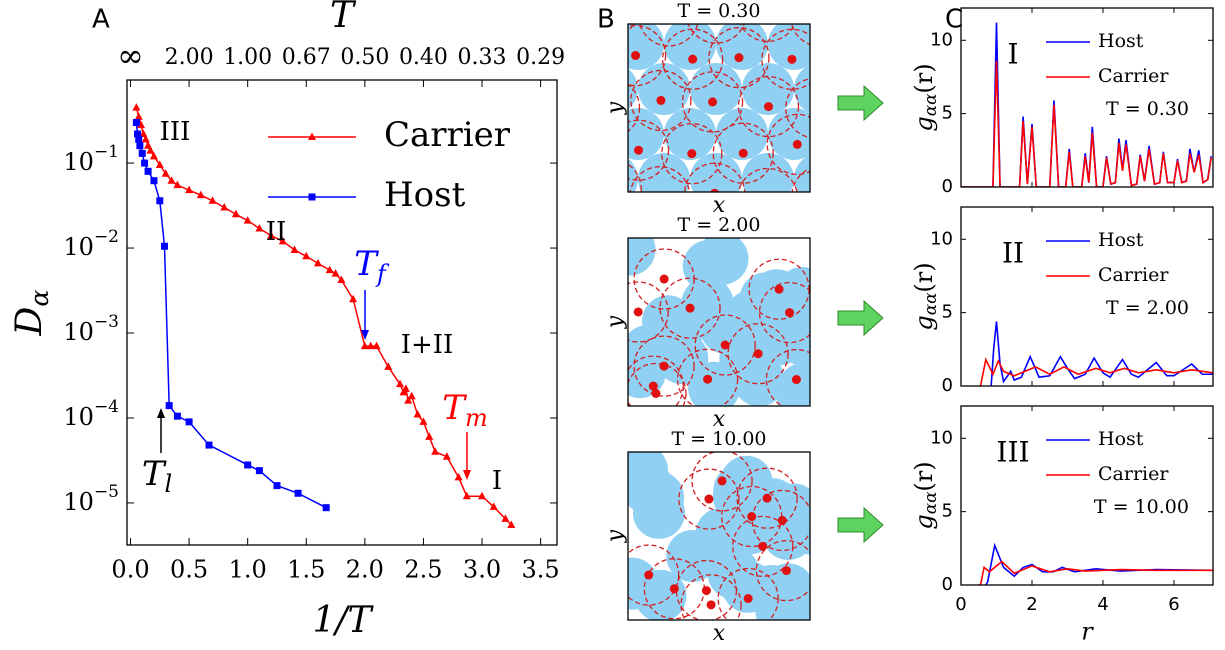 Image resolution: width=1225 pixels, height=650 pixels. What do you see at coordinates (540, 57) in the screenshot?
I see `x2-tick-label: 0.29` at bounding box center [540, 57].